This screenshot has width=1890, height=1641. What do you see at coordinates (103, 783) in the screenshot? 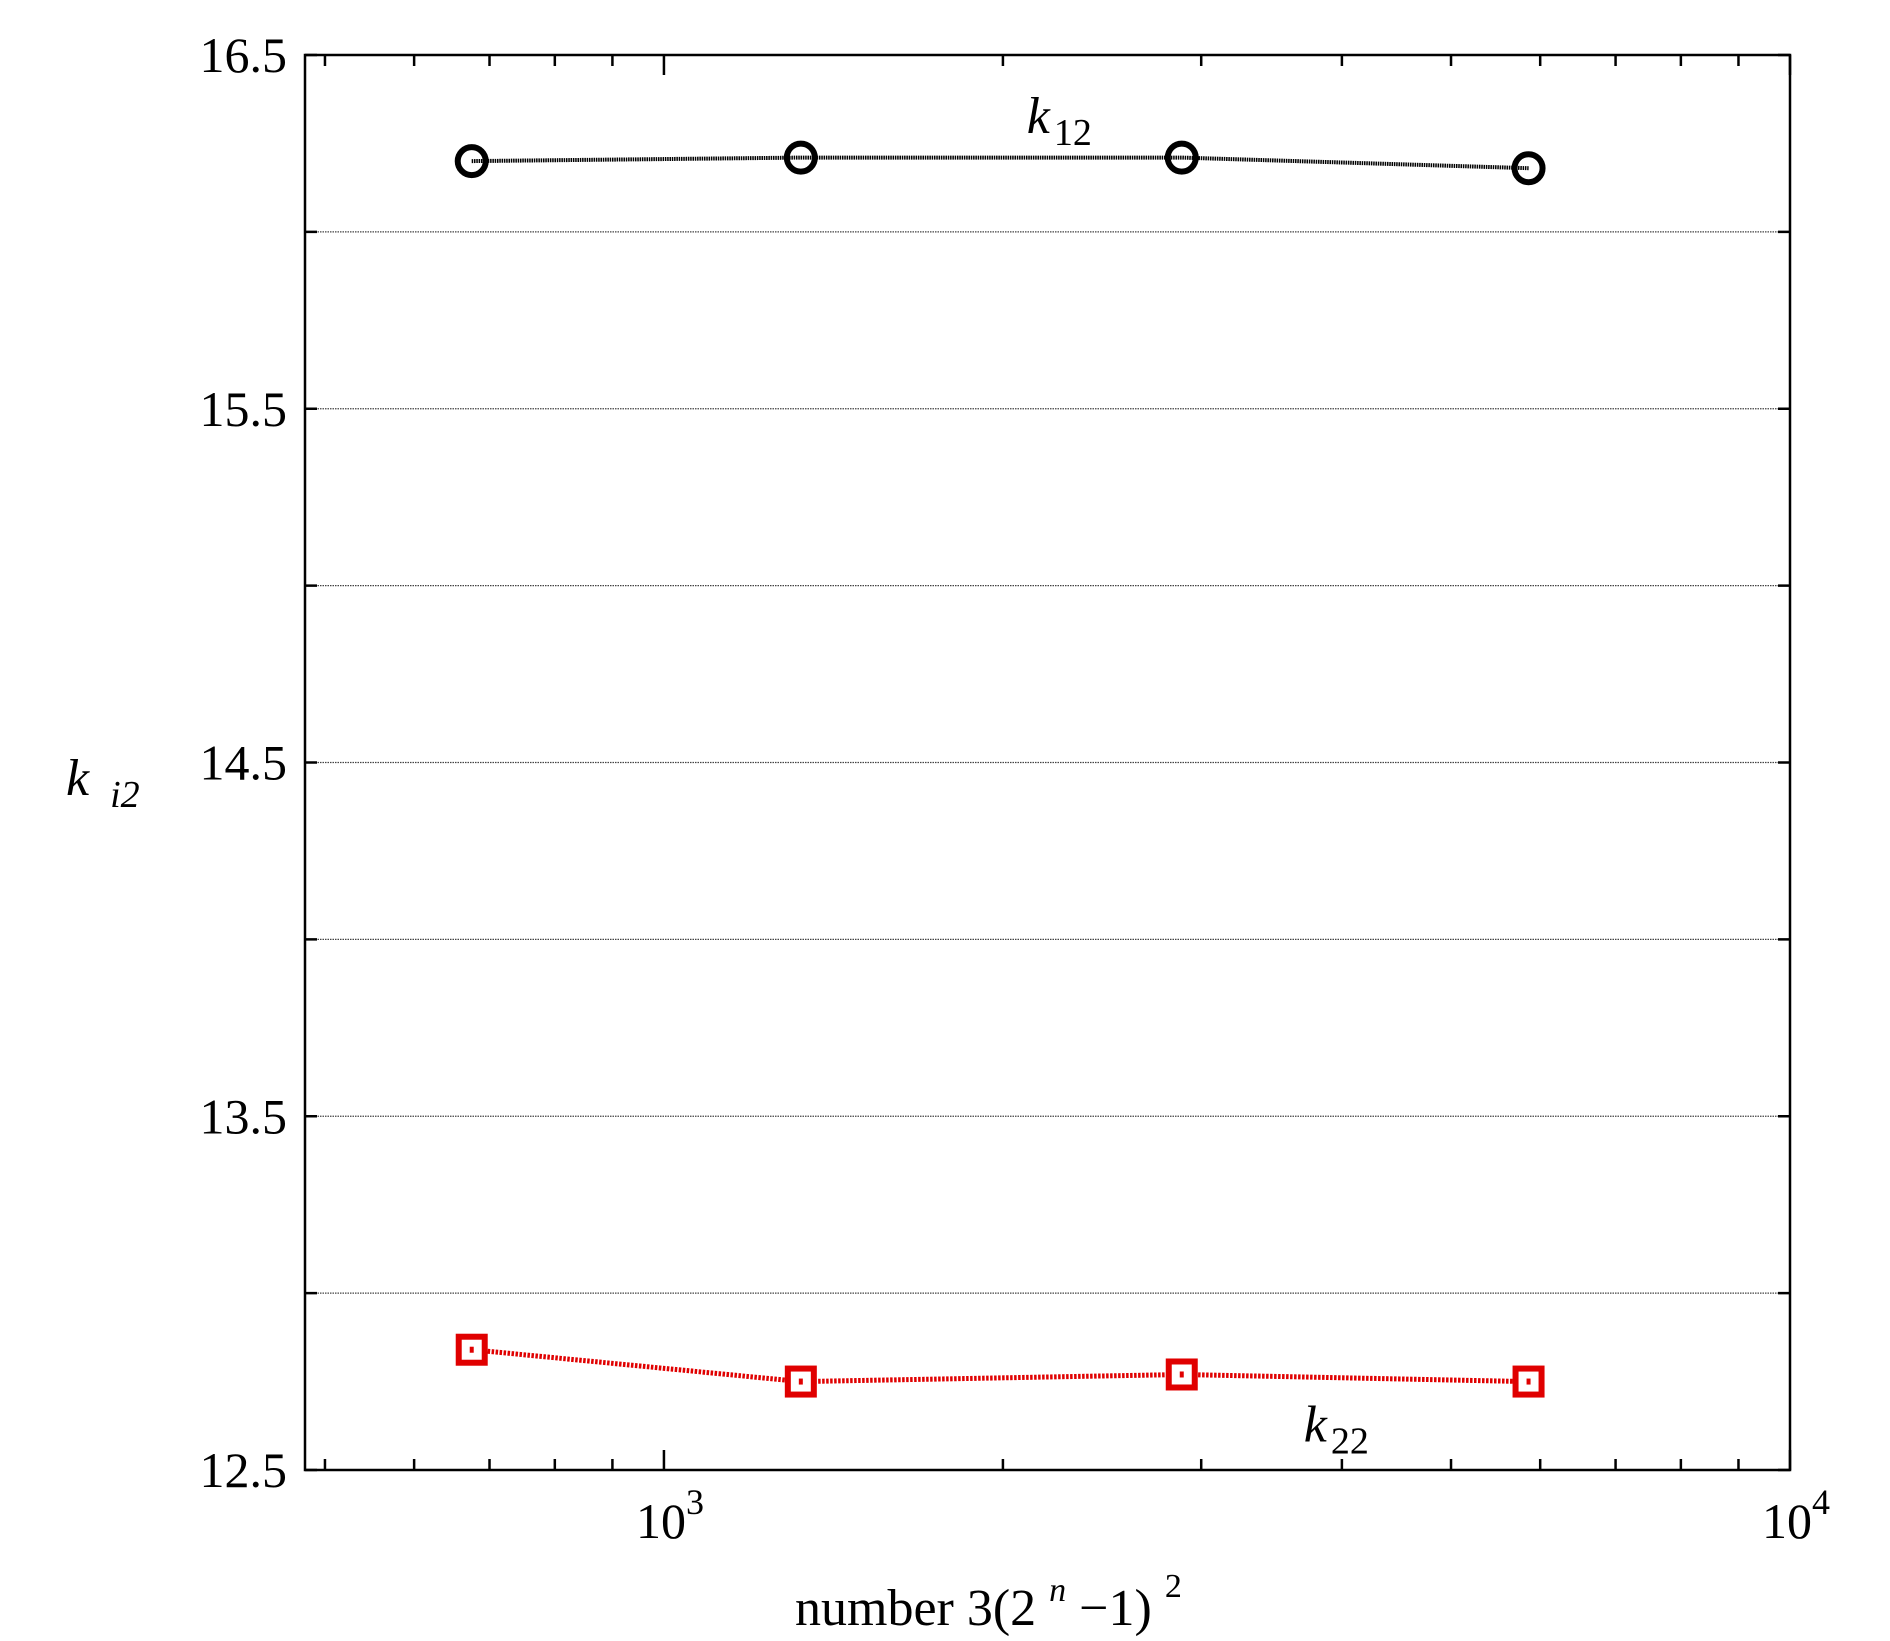
I see `y-axis-label: k i2` at bounding box center [103, 783].